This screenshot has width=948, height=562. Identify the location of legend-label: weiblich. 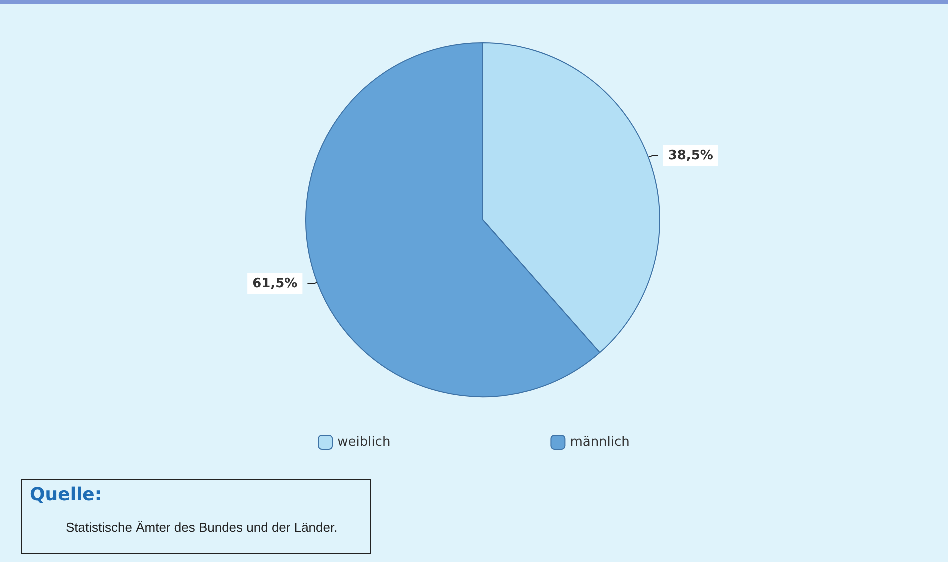
(364, 442).